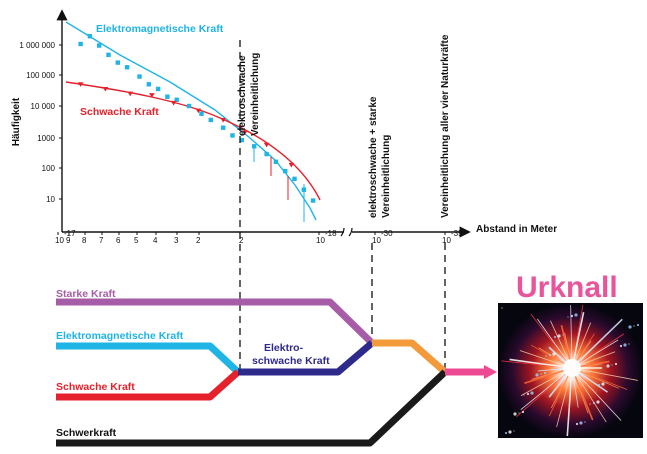  Describe the element at coordinates (148, 385) in the screenshot. I see `weak-force-track` at that location.